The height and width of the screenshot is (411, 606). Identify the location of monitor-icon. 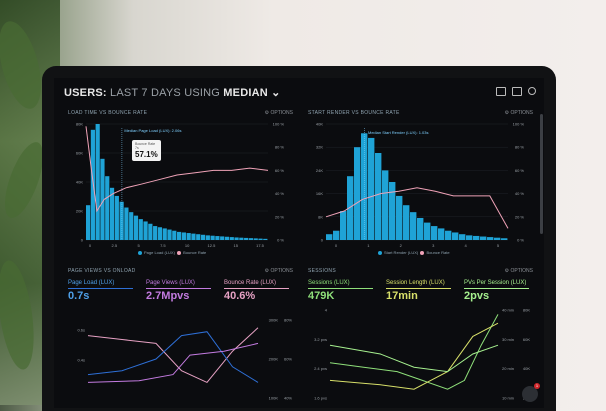
(501, 91).